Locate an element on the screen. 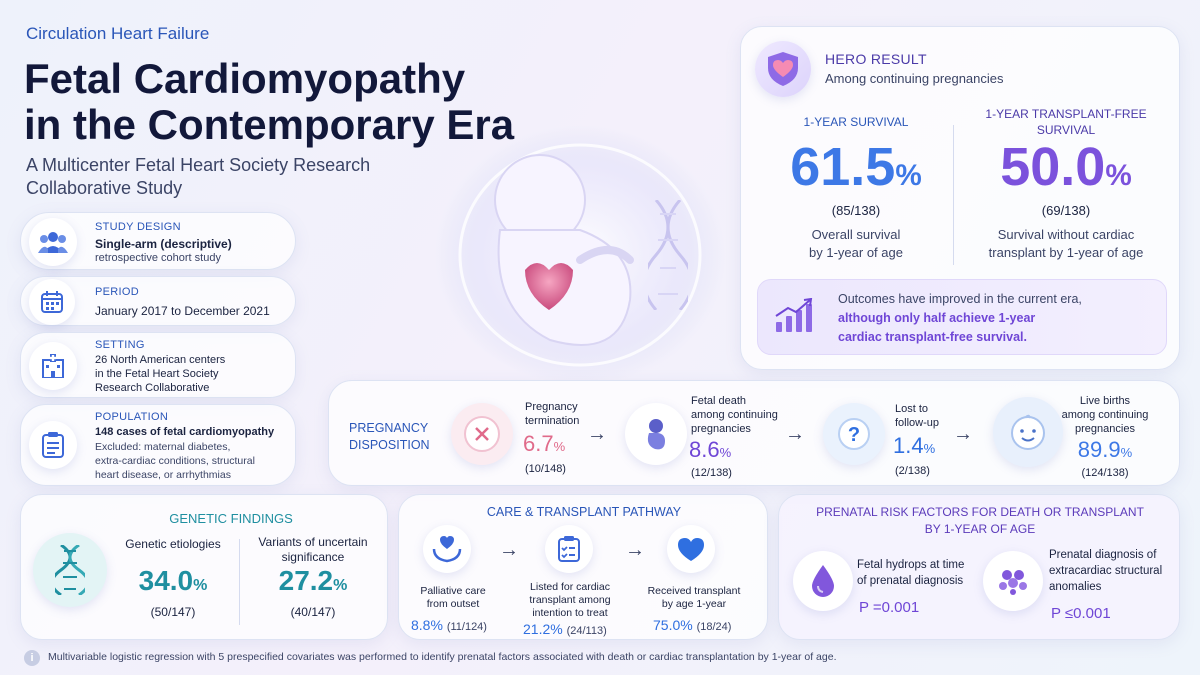 This screenshot has width=1200, height=675. period-value: January 2017 to December 2021 is located at coordinates (182, 311).